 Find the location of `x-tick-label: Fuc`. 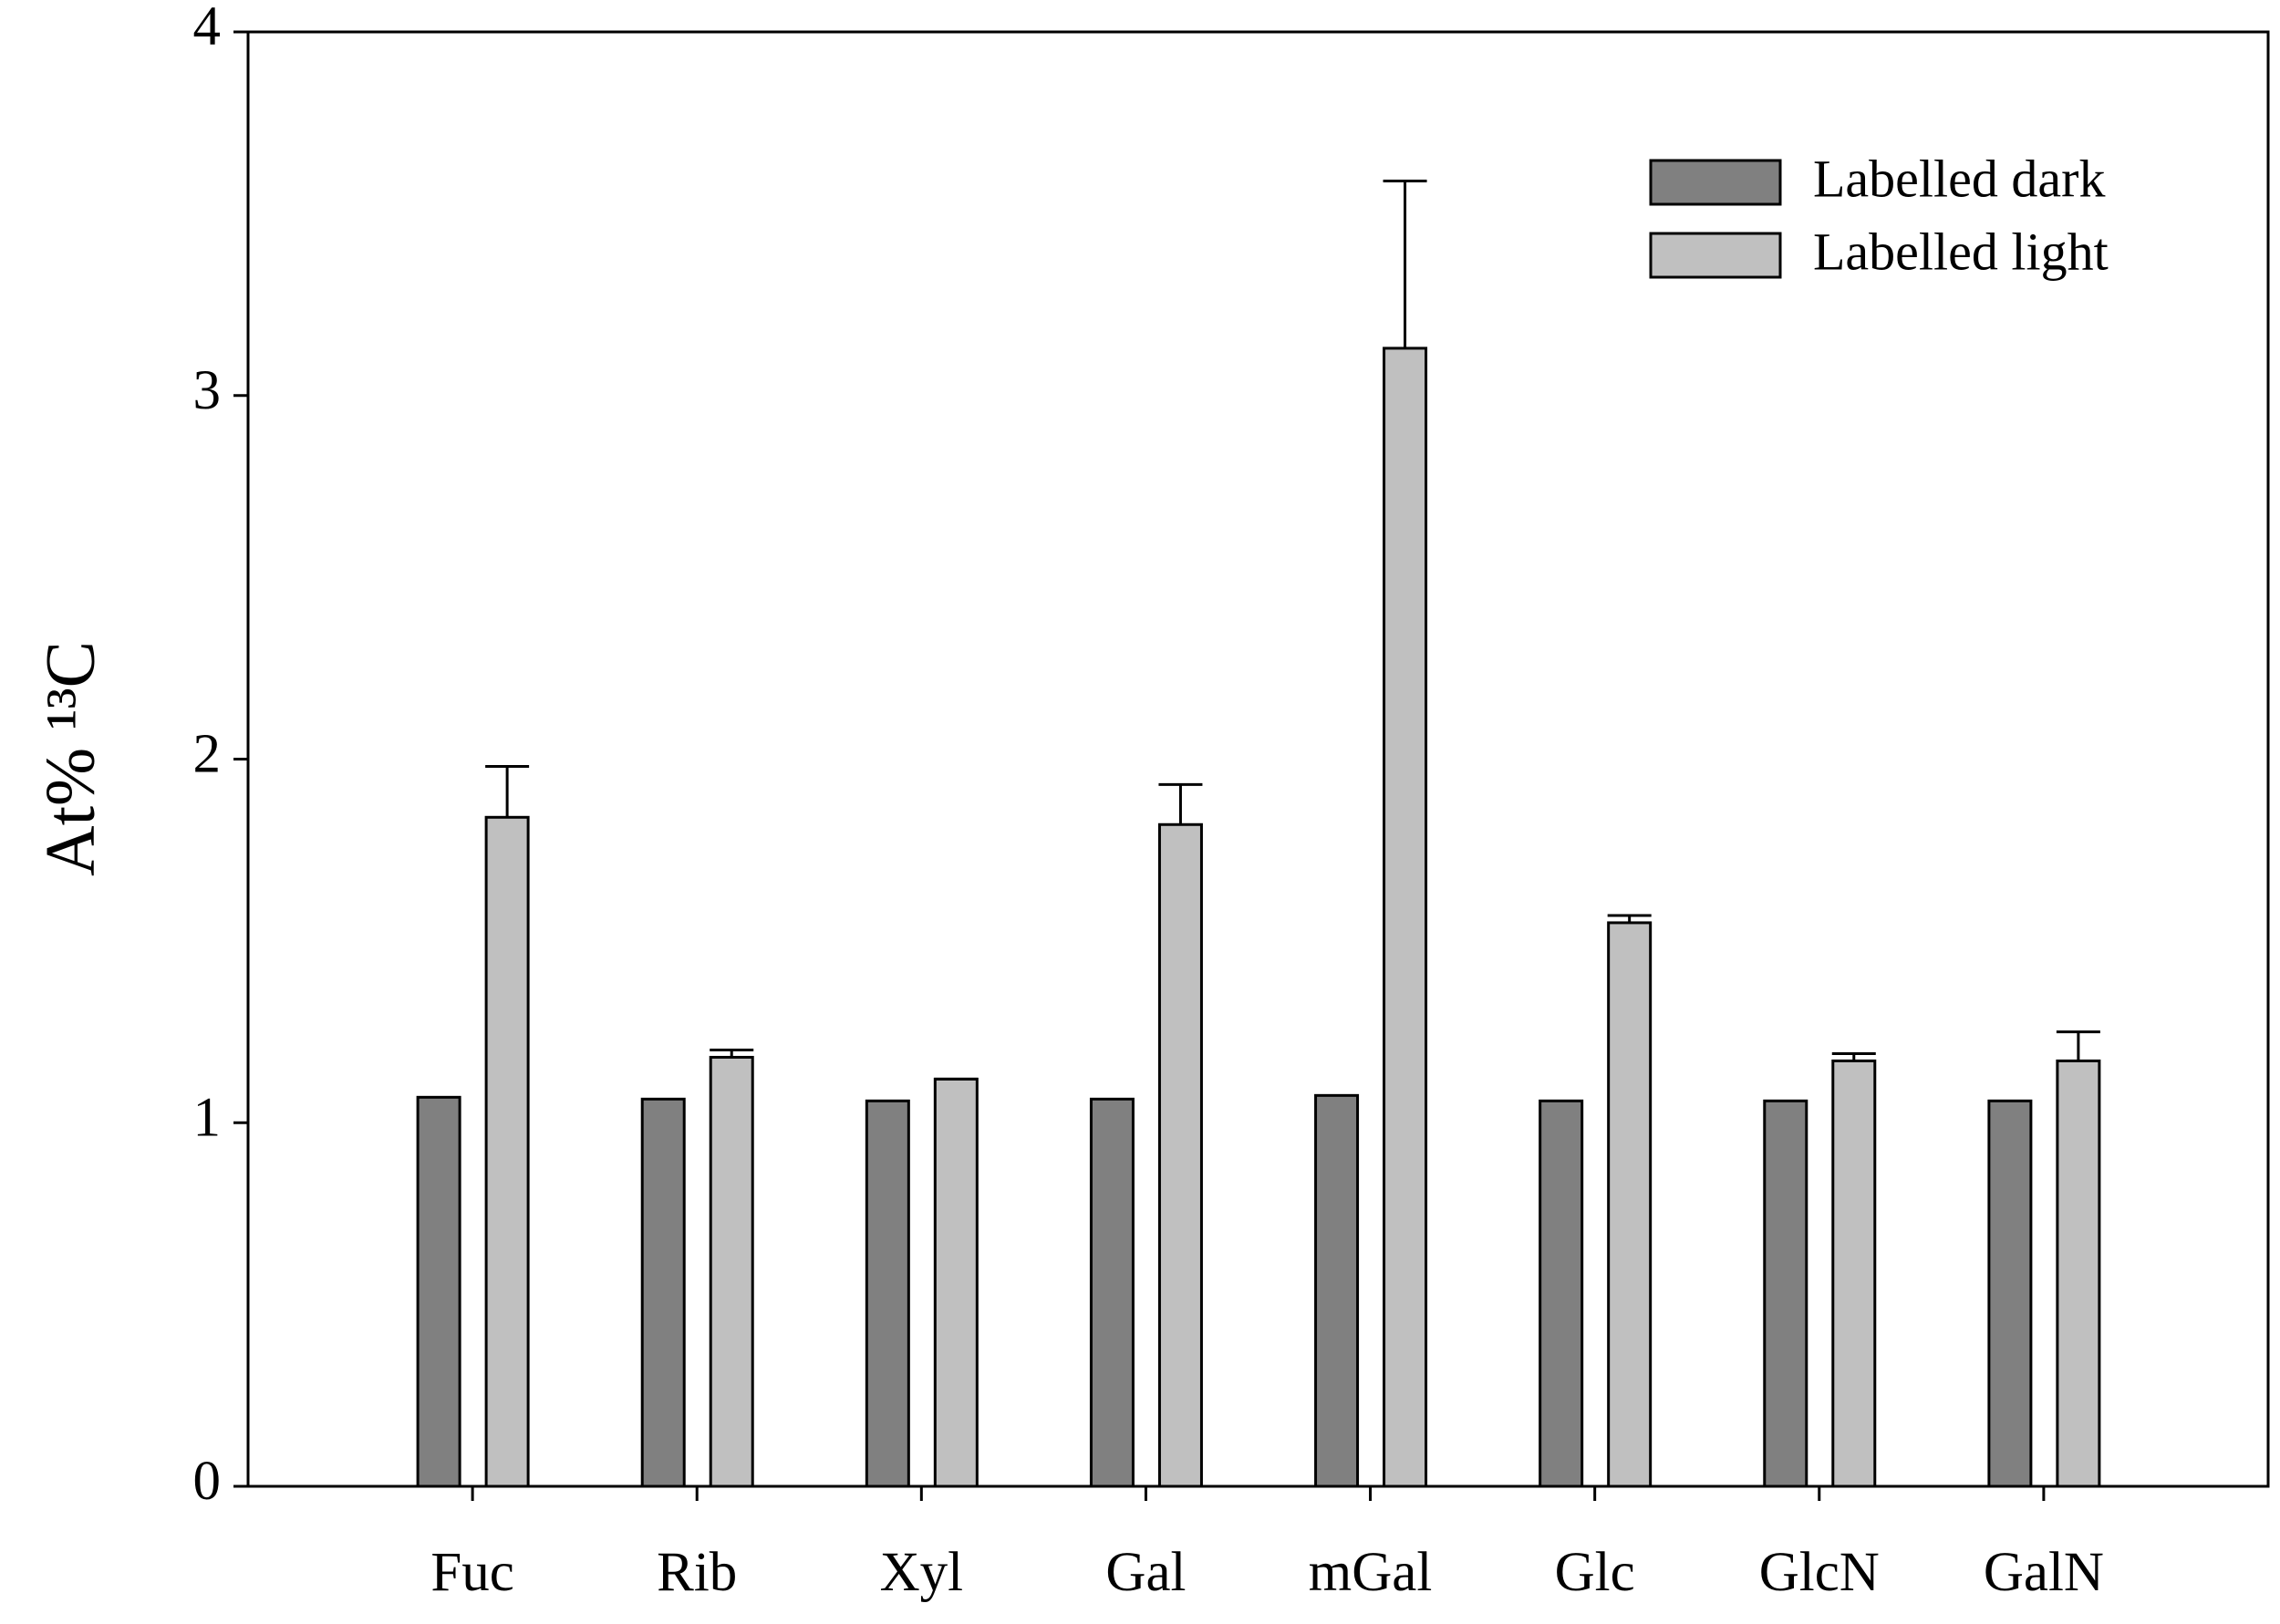

x-tick-label: Fuc is located at coordinates (472, 1572).